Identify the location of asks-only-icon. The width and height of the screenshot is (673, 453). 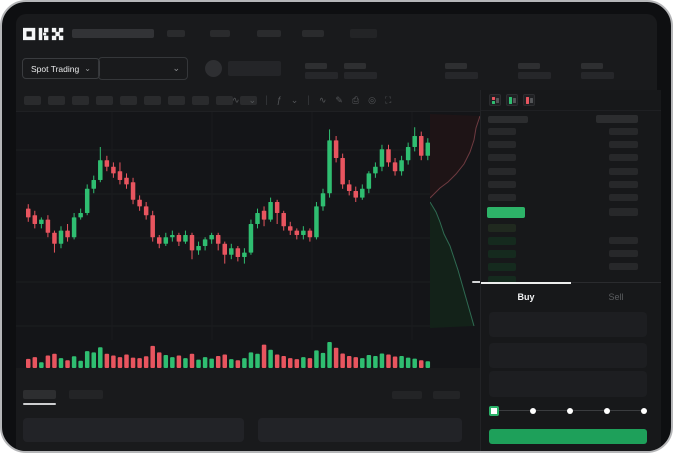
(529, 100).